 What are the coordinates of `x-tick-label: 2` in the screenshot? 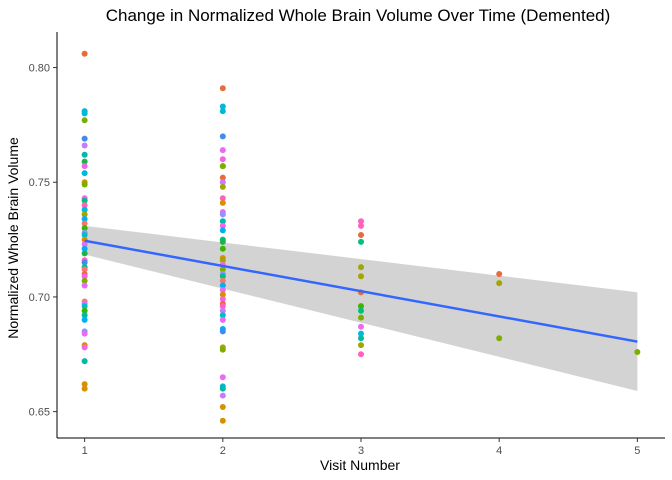 It's located at (223, 451).